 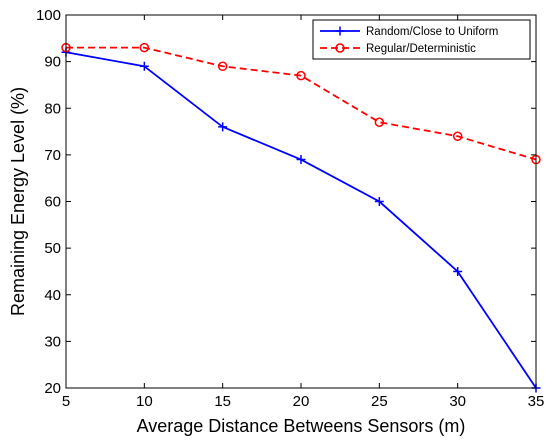 What do you see at coordinates (301, 426) in the screenshot?
I see `x-axis-title: Average Distance Betweens Sensors (m)` at bounding box center [301, 426].